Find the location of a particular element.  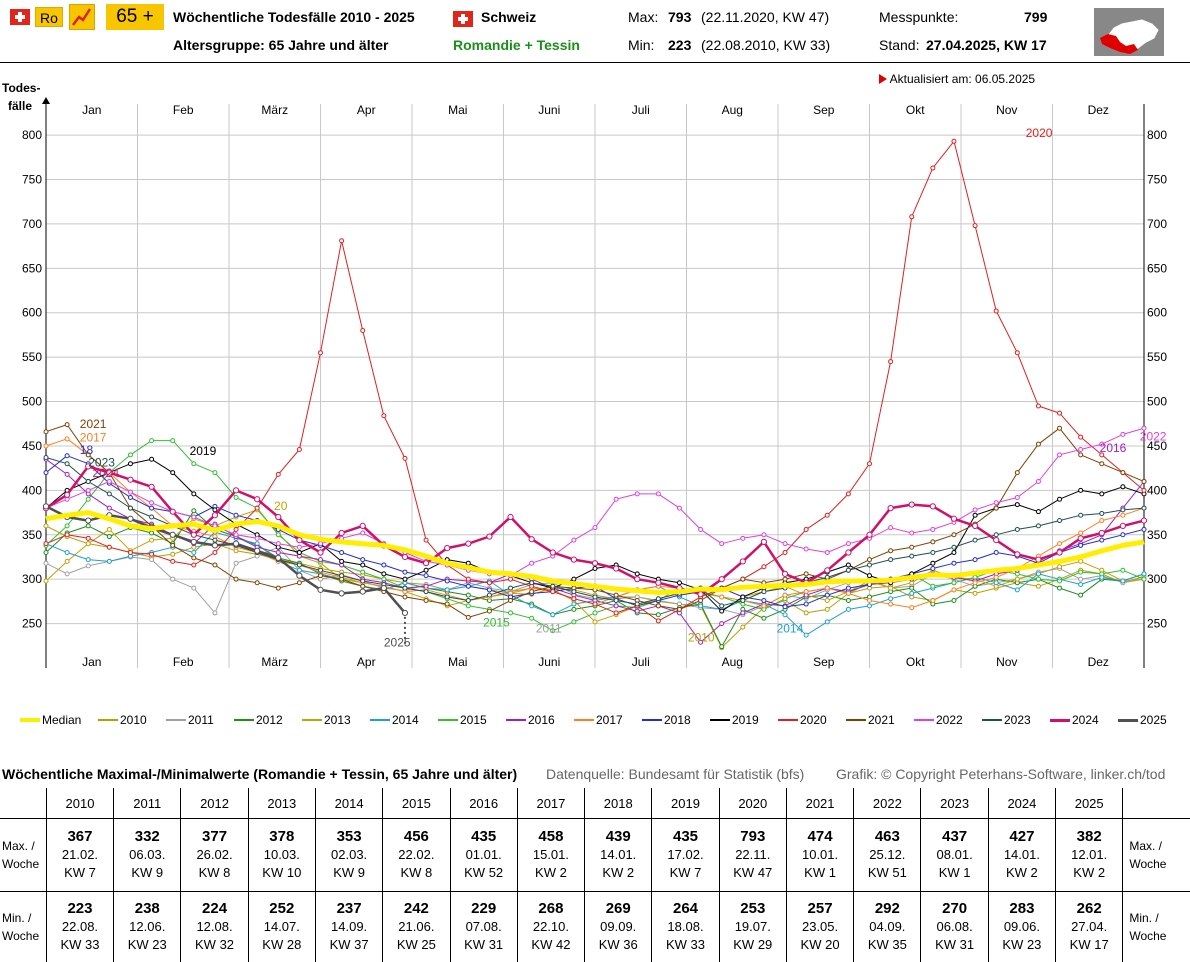

y-tick-label-right: 700 is located at coordinates (1157, 224).